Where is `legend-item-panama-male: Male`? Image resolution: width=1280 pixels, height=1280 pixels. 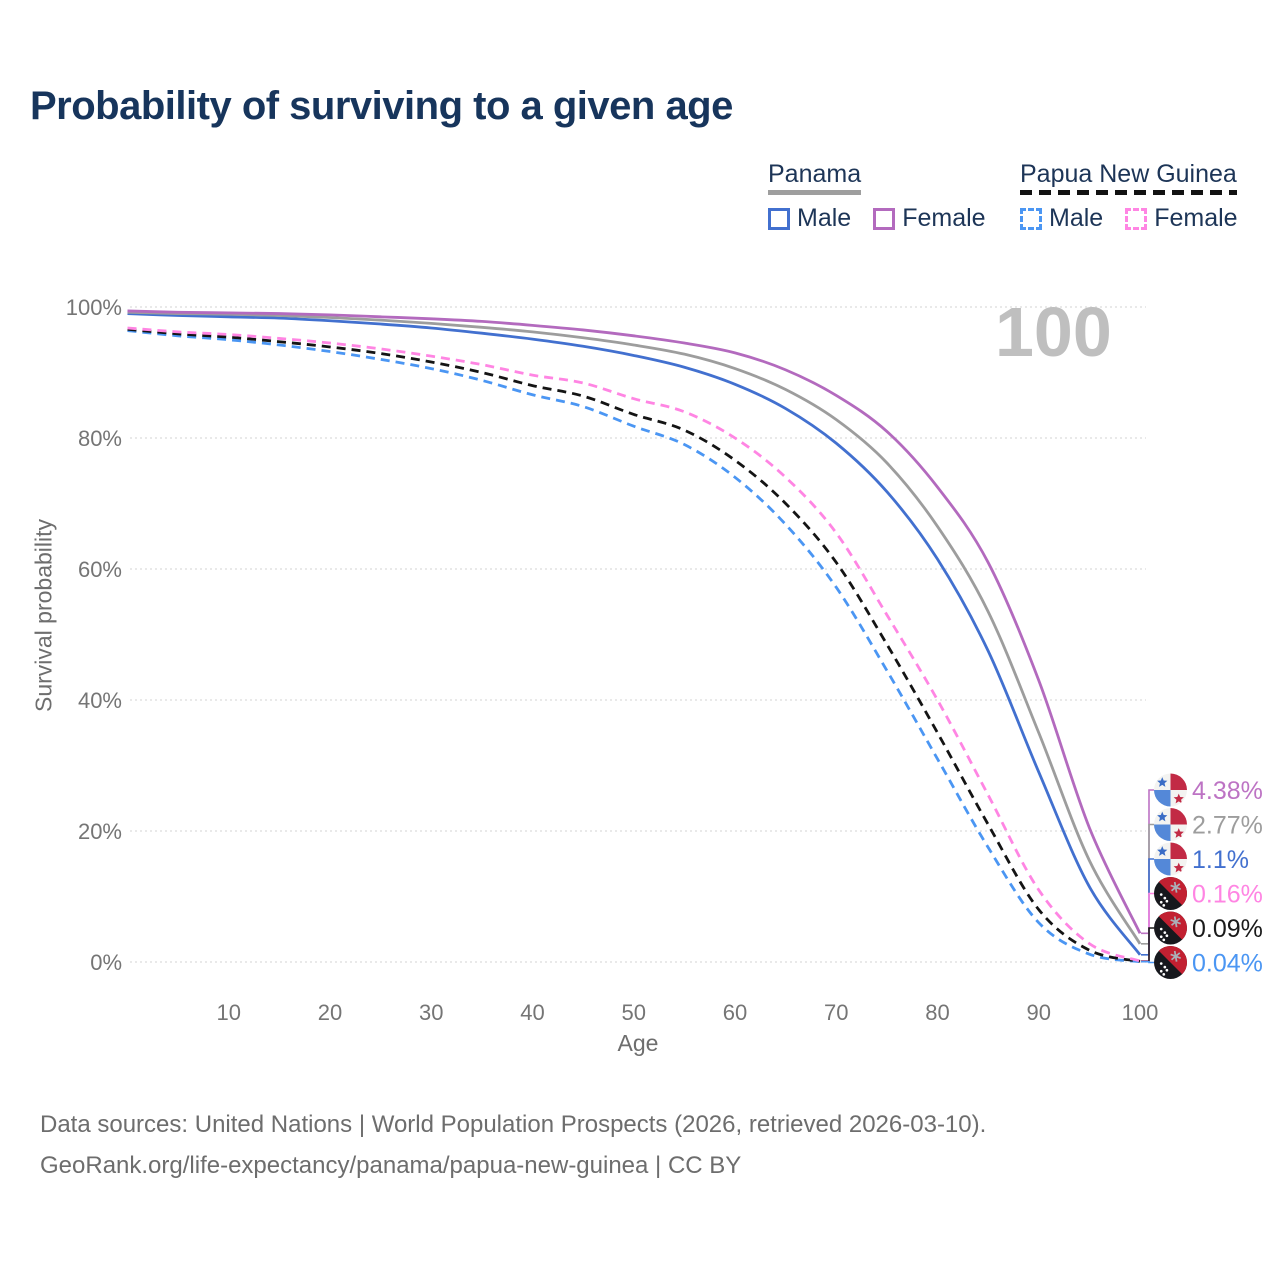 legend-item-panama-male: Male is located at coordinates (809, 218).